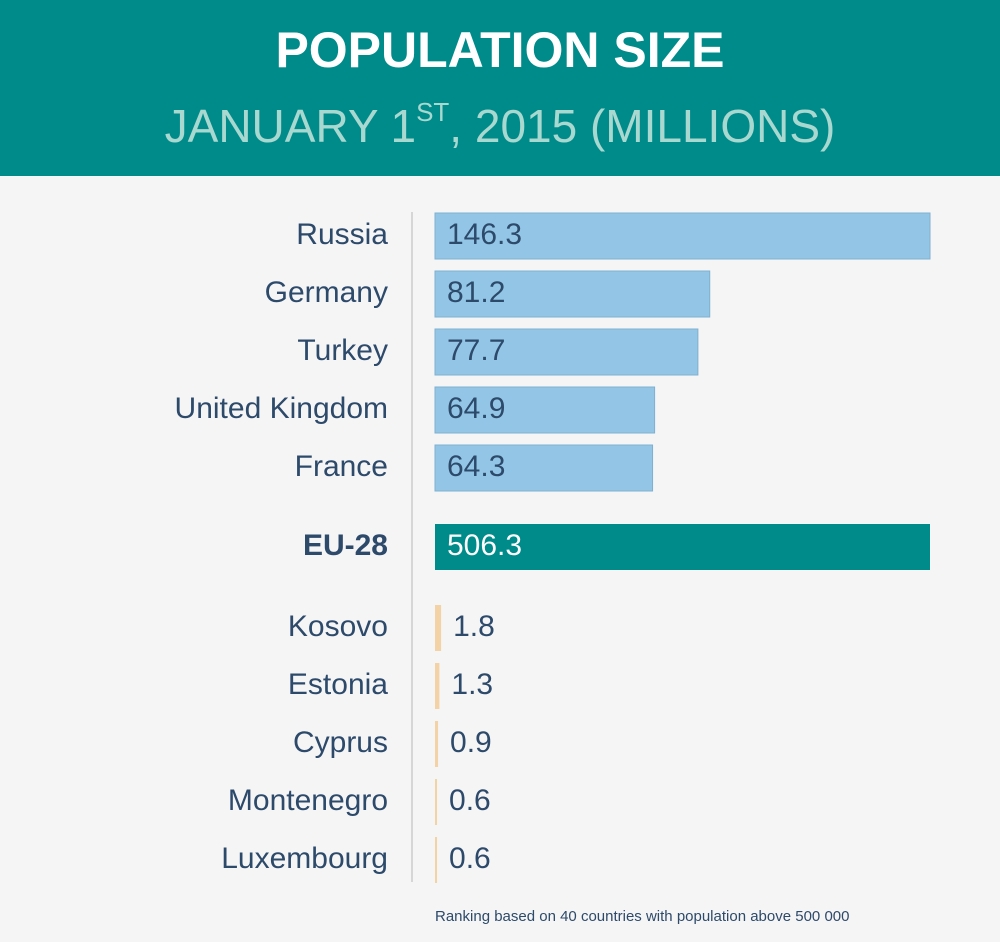  I want to click on subtitle-text: , 2015 (MILLIONS), so click(642, 126).